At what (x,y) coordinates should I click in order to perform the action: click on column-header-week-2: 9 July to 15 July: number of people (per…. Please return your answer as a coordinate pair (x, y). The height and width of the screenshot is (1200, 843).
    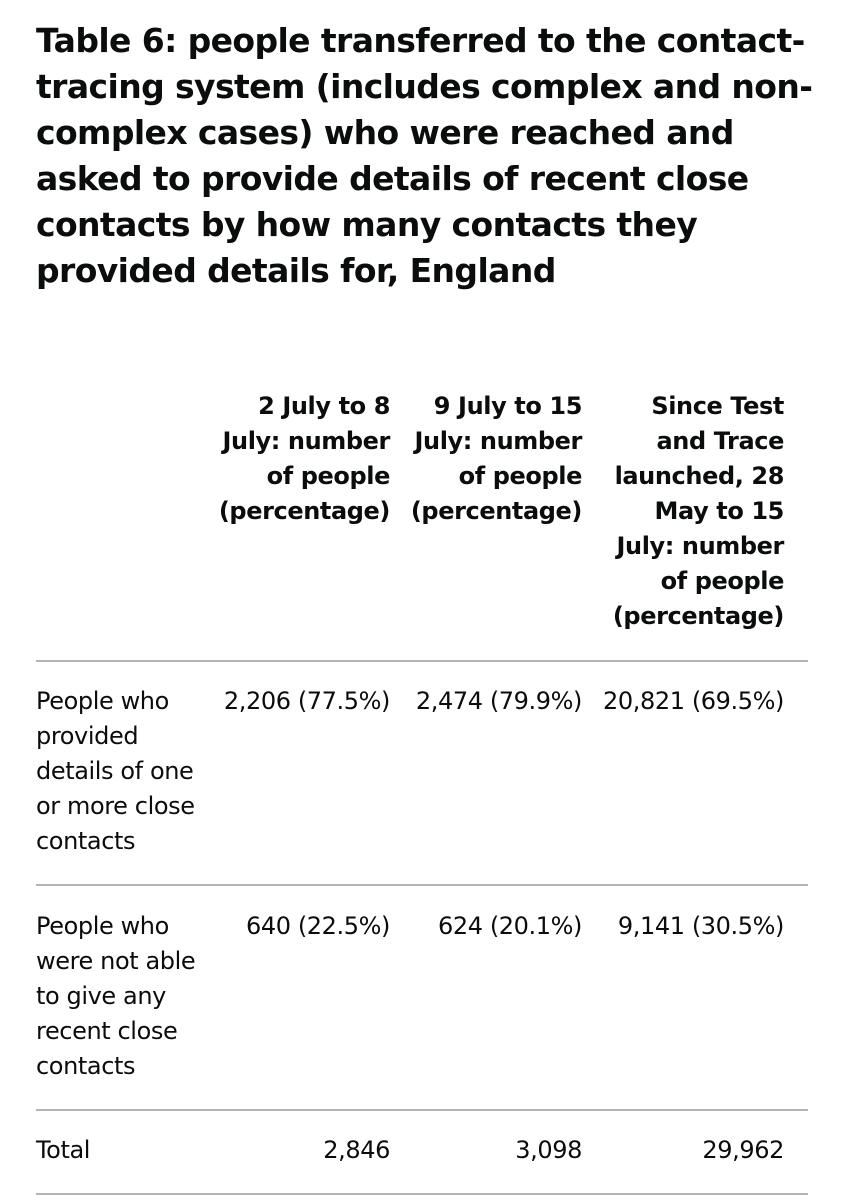
    Looking at the image, I should click on (496, 458).